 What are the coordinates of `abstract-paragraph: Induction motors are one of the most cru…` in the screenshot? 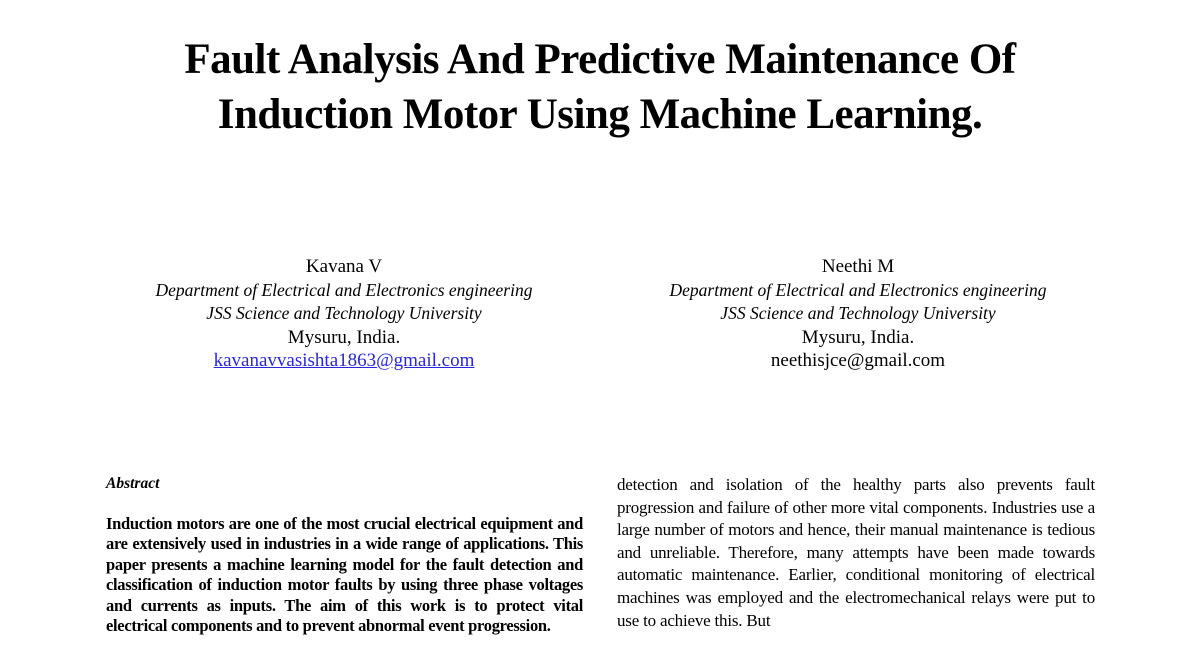 It's located at (344, 575).